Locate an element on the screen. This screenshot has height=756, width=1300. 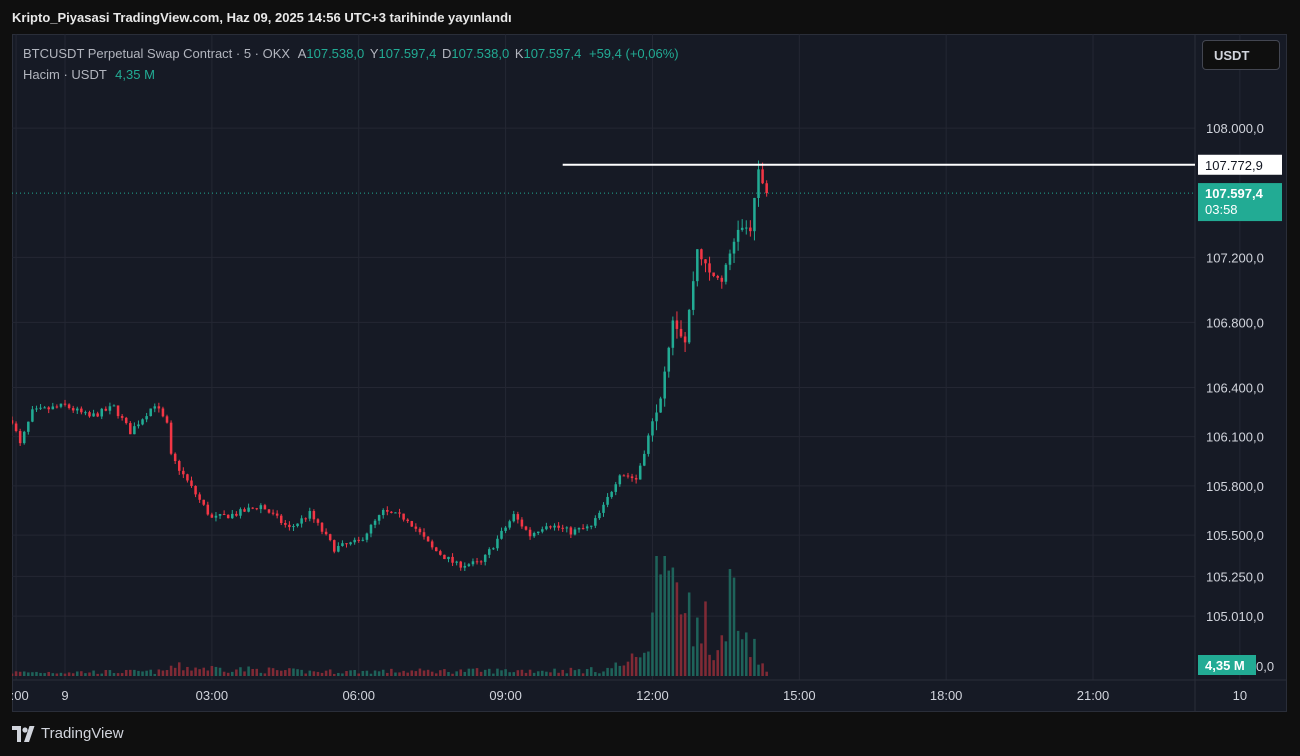
currency-button: USDT is located at coordinates (1241, 55).